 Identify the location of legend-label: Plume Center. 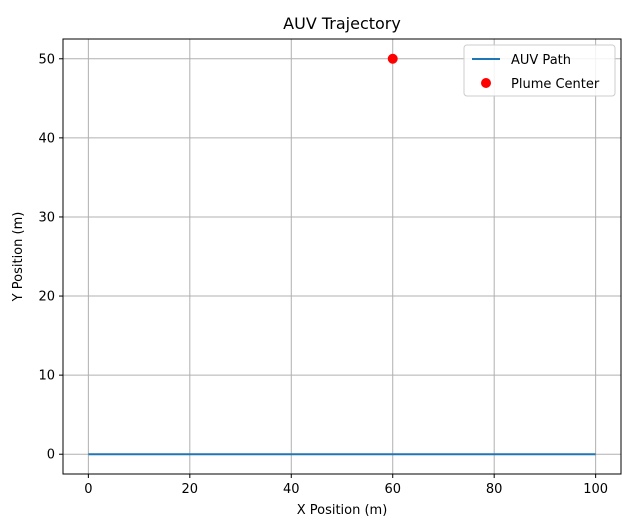
(555, 84).